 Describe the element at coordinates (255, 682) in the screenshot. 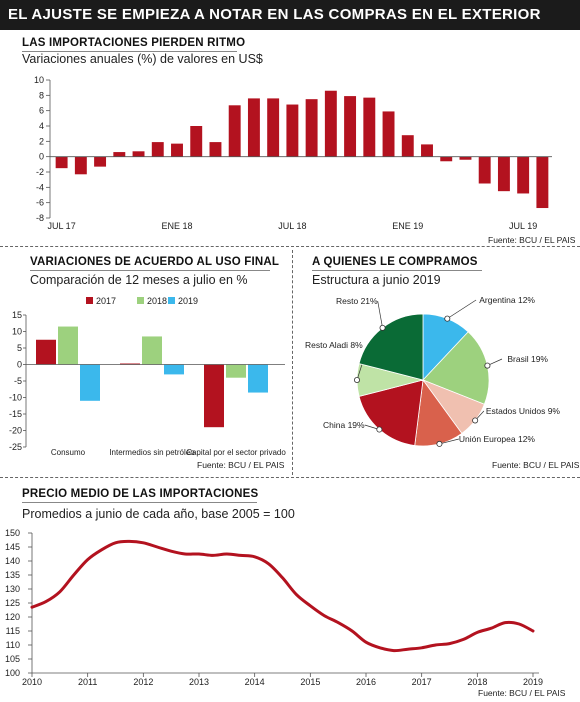

I see `price-x-tick-label: 2014` at that location.